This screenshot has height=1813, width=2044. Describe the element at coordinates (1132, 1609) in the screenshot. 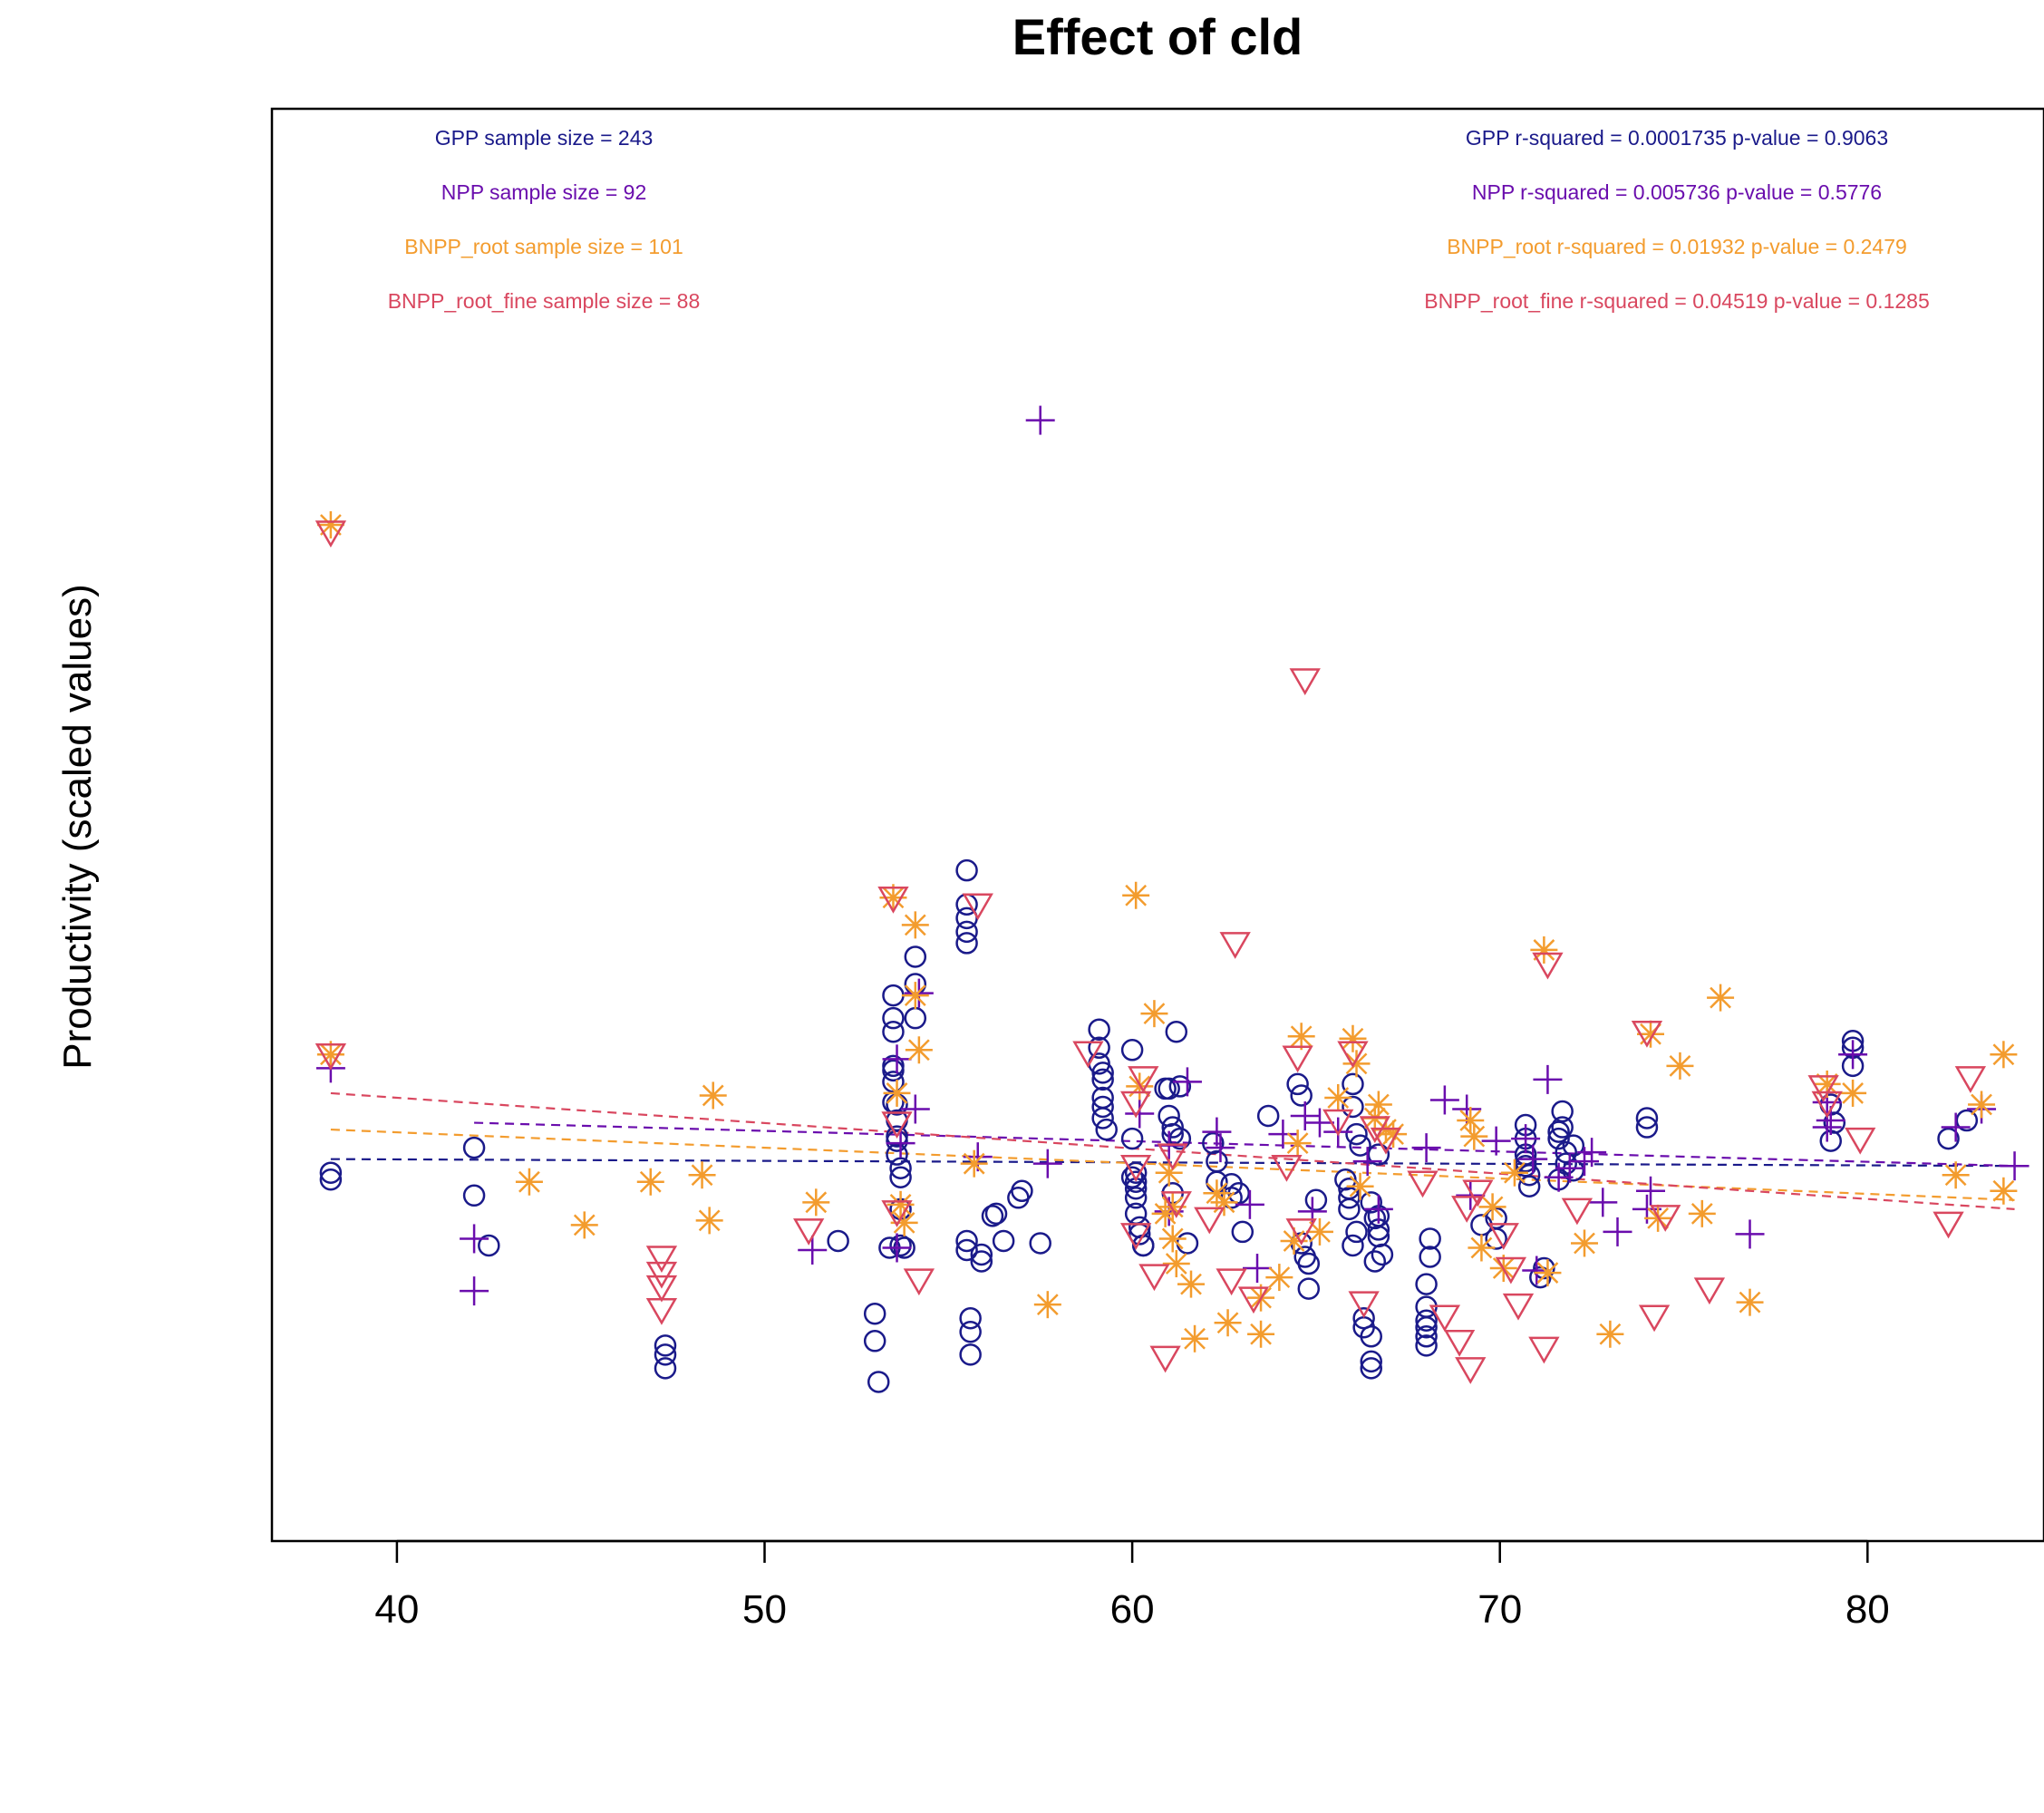

I see `x-tick-label: 60` at that location.